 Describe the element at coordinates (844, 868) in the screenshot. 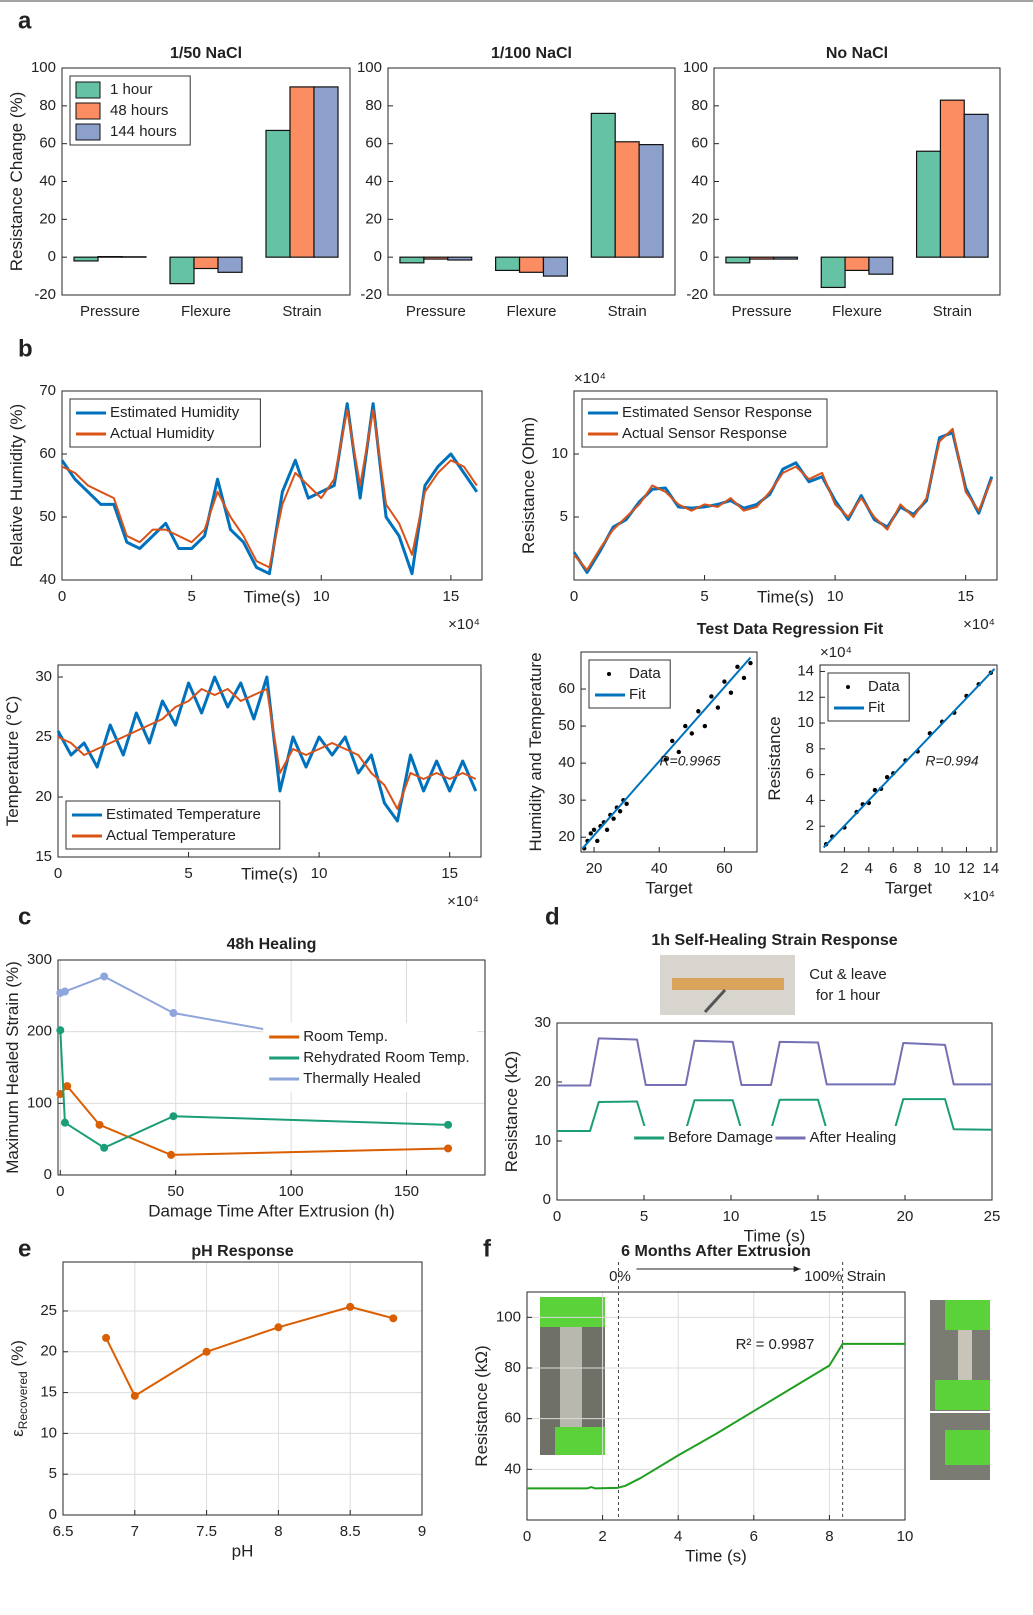

I see `x-tick-label: 2` at that location.